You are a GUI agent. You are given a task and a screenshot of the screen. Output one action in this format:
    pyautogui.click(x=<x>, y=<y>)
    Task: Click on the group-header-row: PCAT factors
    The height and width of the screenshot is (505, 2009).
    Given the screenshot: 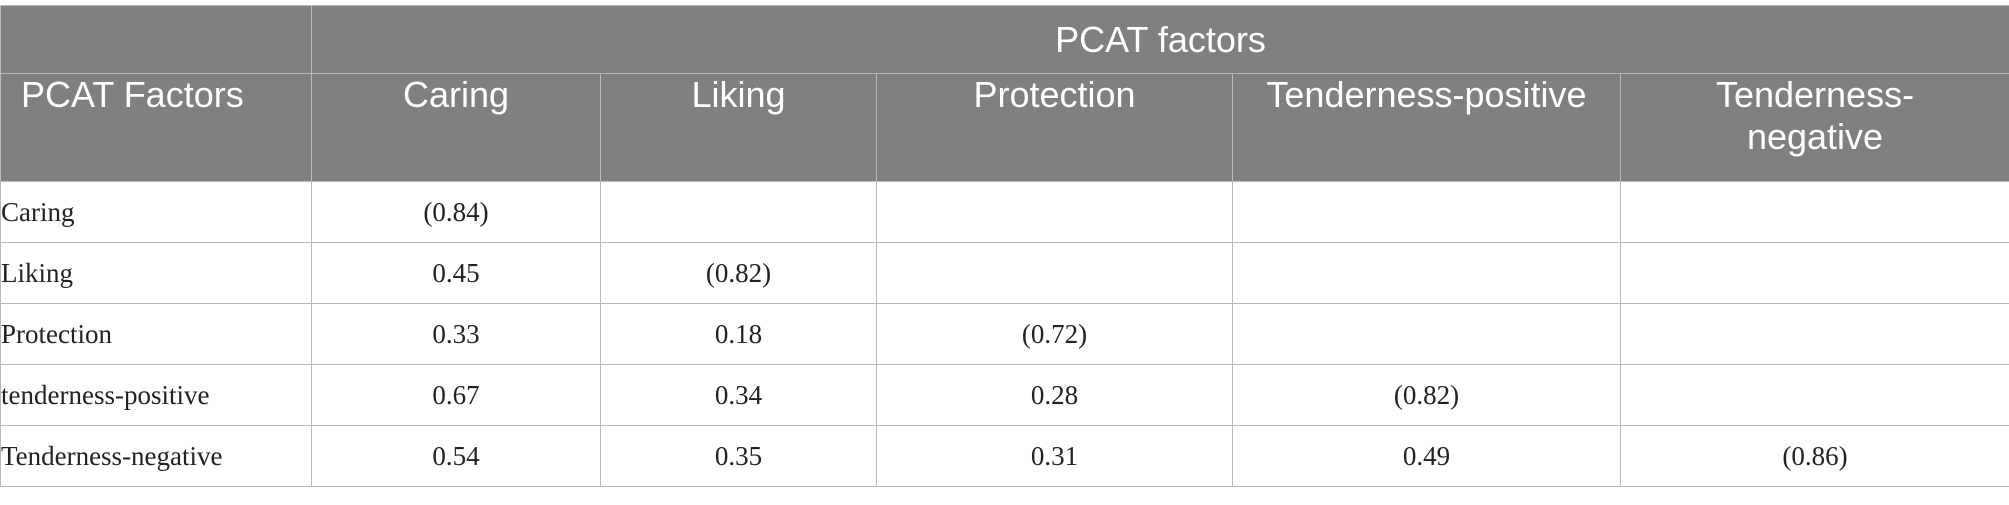 What is the action you would take?
    pyautogui.click(x=1004, y=39)
    